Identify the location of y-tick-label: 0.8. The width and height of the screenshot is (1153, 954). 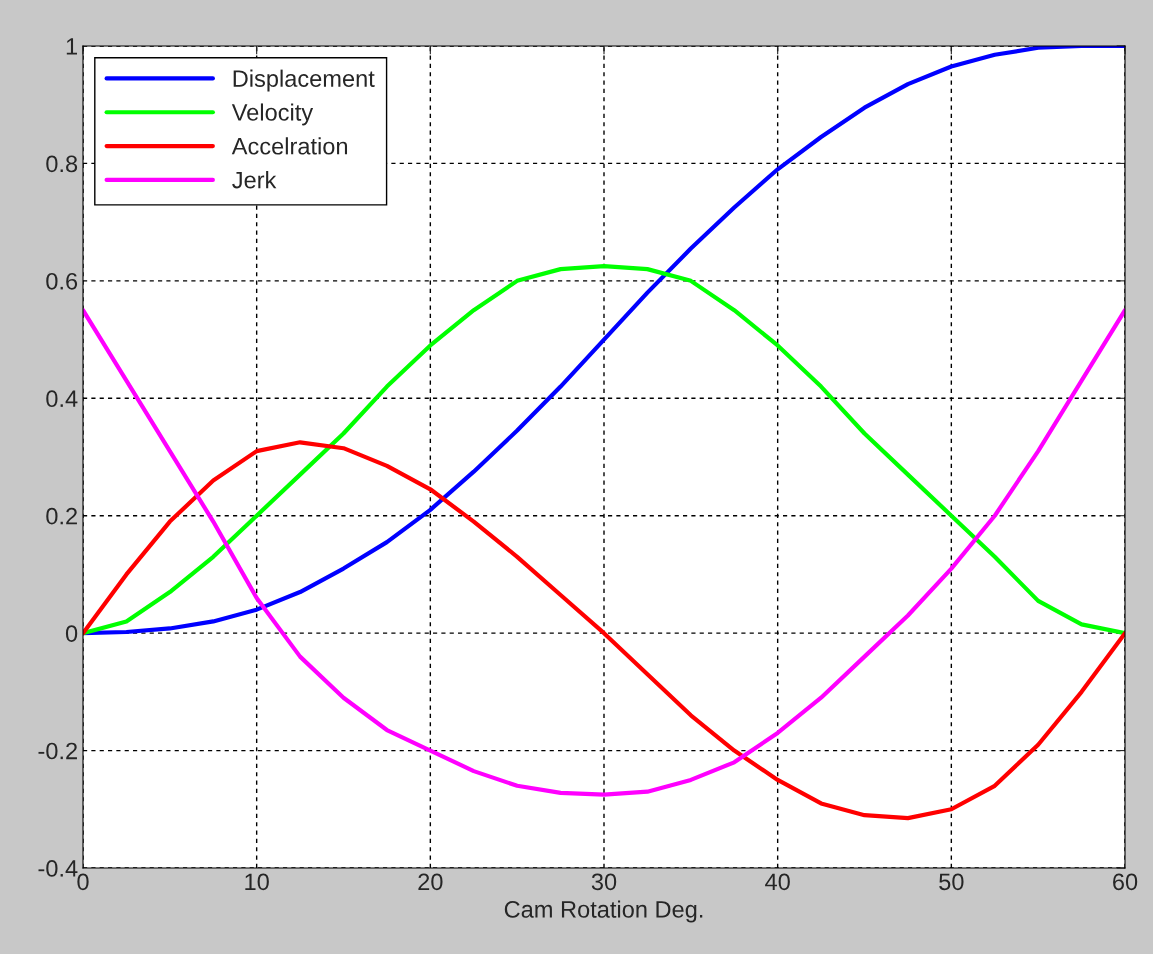
(62, 164).